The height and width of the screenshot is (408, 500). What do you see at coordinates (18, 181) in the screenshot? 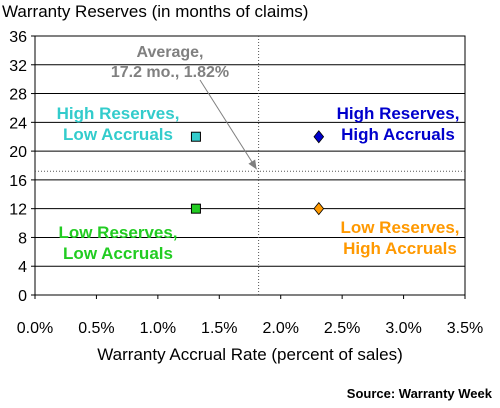
I see `y-tick-label: 16` at bounding box center [18, 181].